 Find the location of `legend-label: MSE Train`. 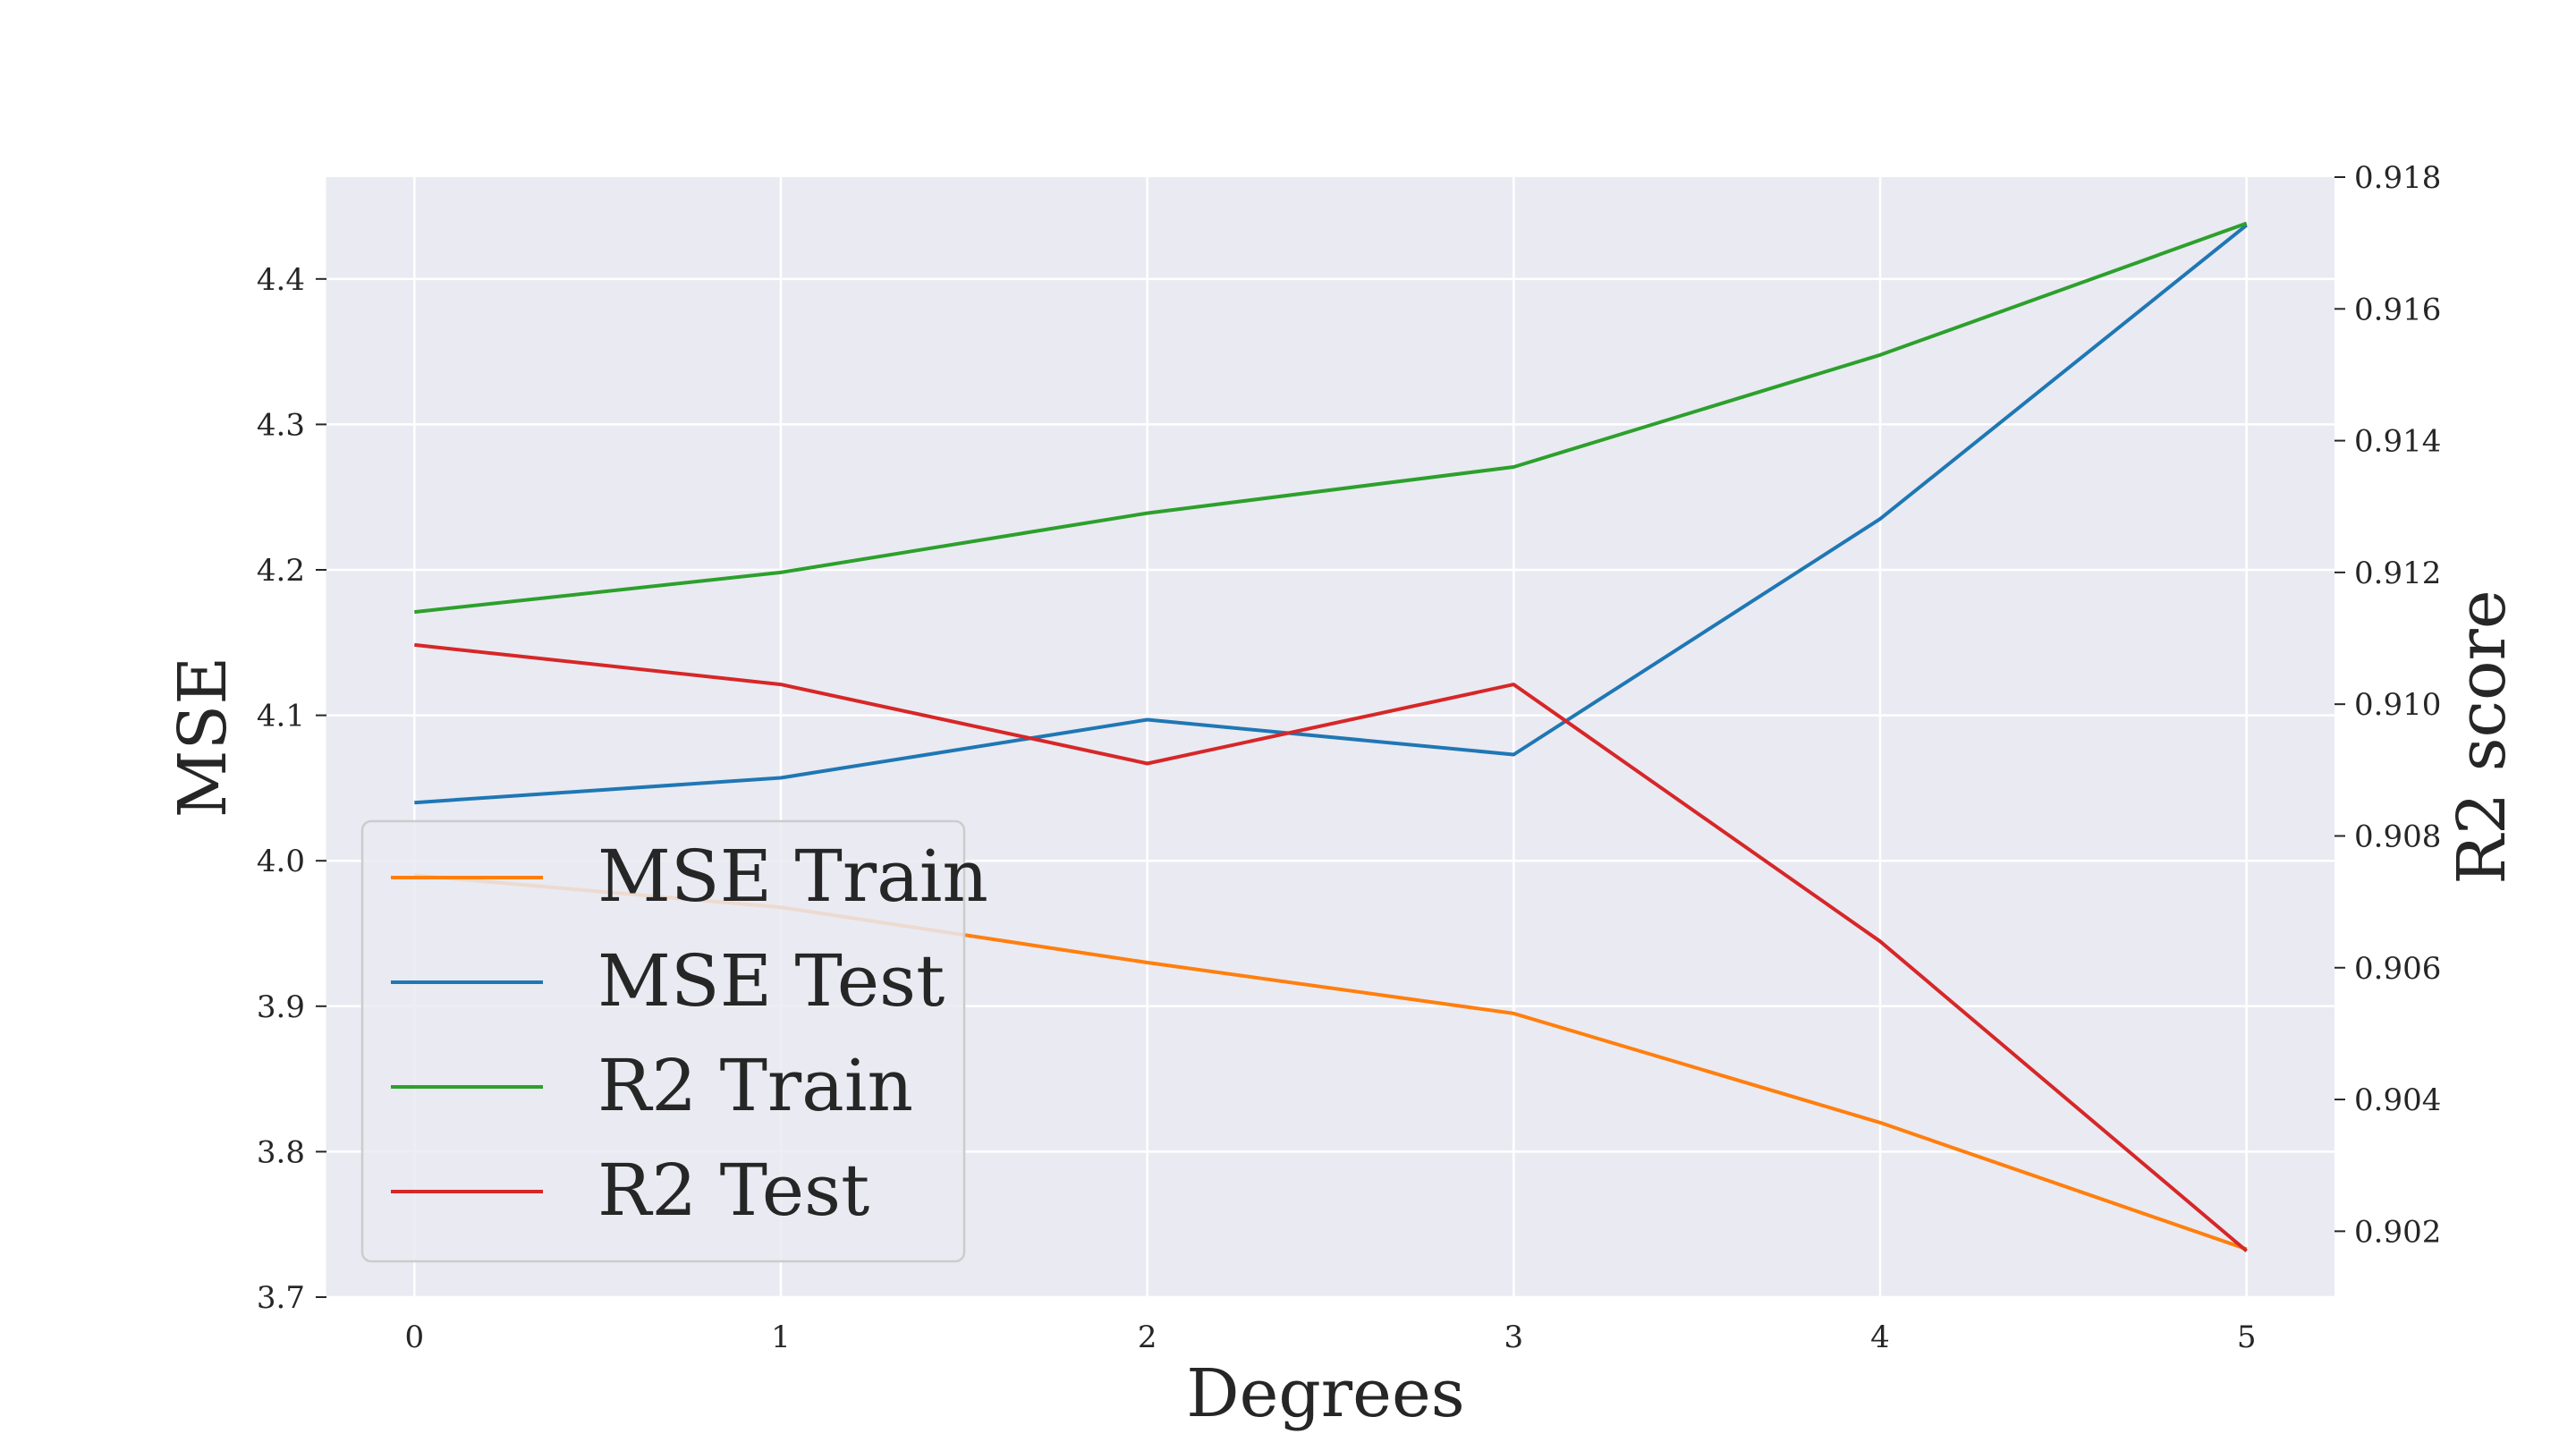

legend-label: MSE Train is located at coordinates (792, 877).